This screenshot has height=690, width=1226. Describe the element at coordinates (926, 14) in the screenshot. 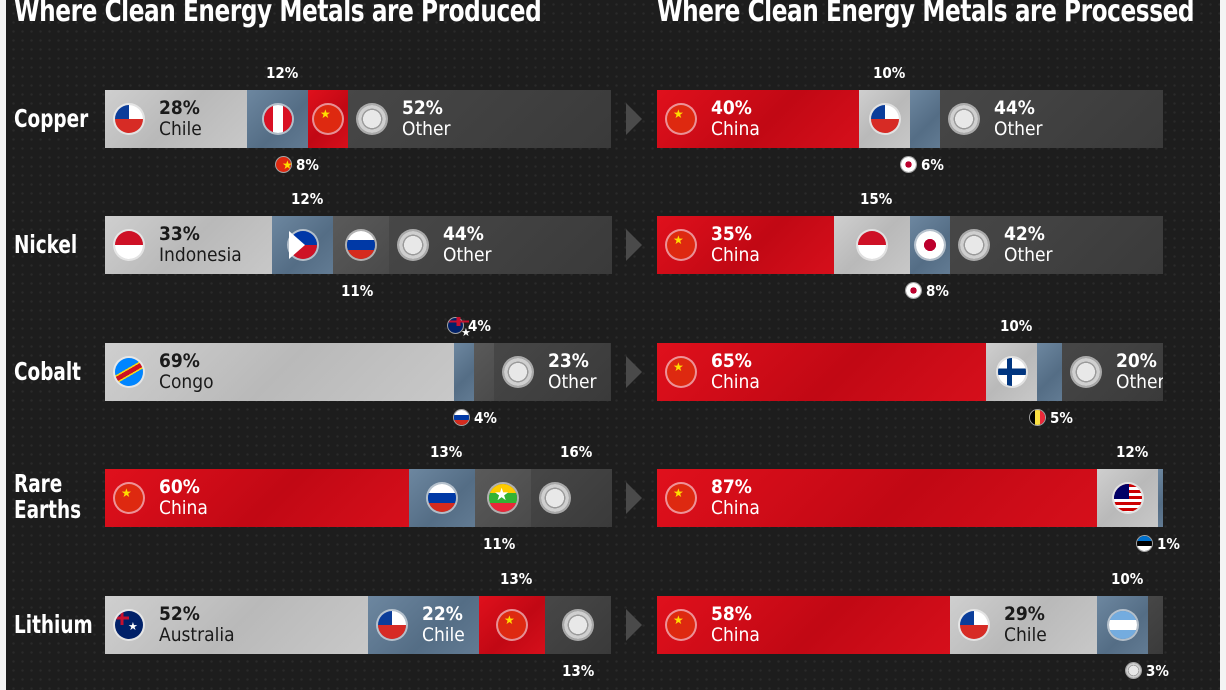

I see `processed-title: Where Clean Energy Metals are Processed` at that location.